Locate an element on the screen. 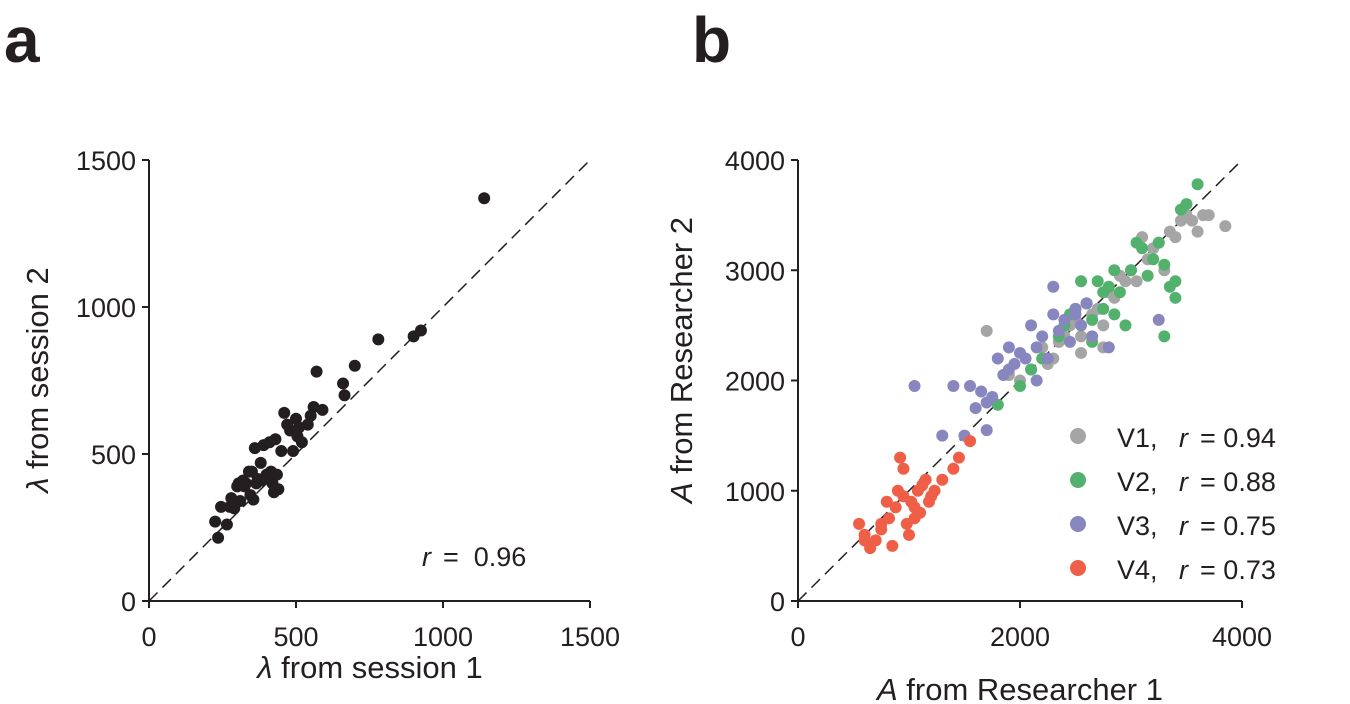 This screenshot has height=704, width=1350. panel-a-x-tick-label: 0 is located at coordinates (148, 637).